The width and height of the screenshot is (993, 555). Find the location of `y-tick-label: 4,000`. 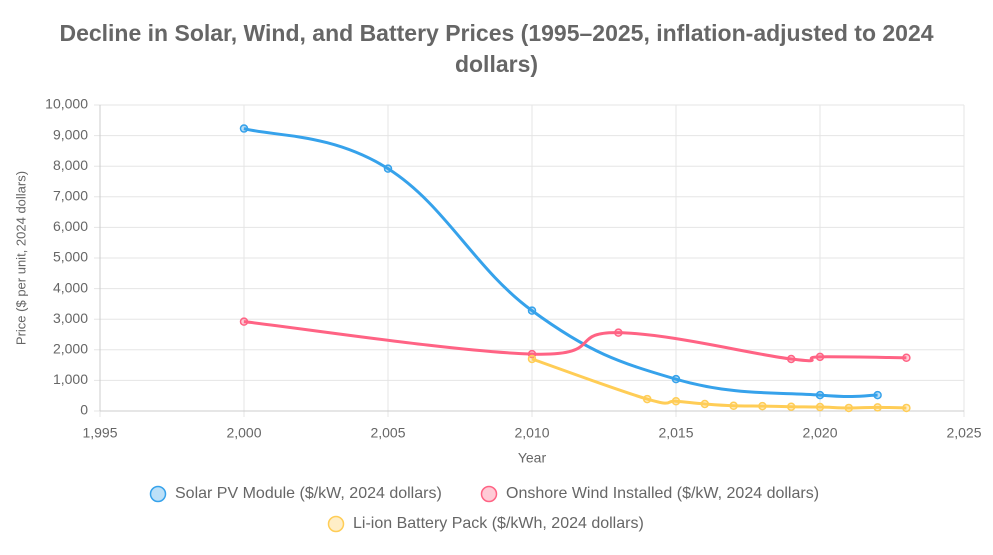

y-tick-label: 4,000 is located at coordinates (70, 287).